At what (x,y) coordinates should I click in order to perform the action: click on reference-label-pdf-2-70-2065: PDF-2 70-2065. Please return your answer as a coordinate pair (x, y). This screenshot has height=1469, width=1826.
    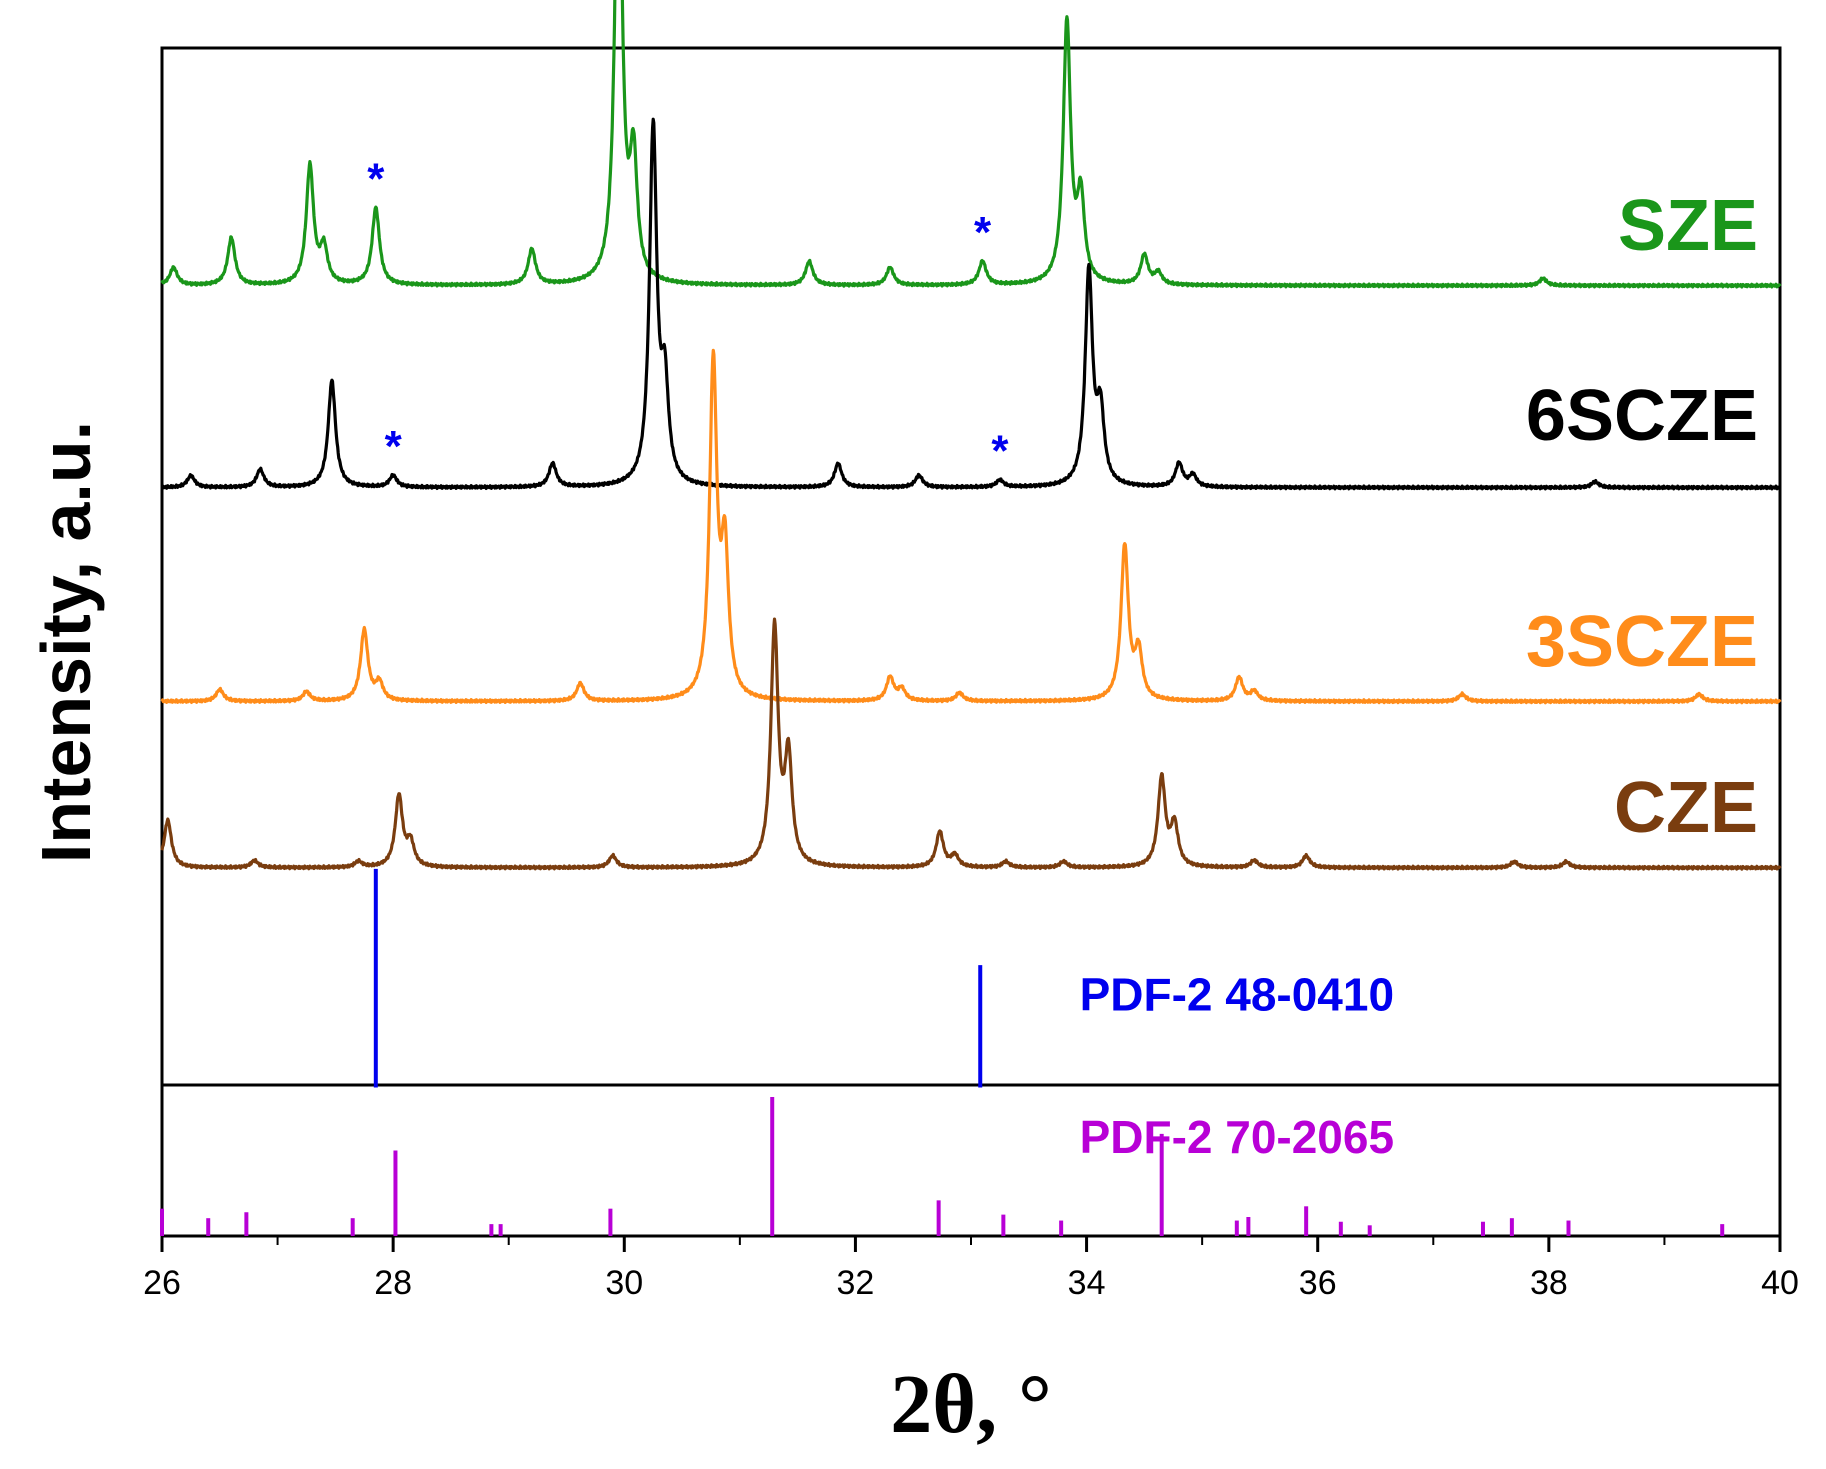
    Looking at the image, I should click on (1237, 1137).